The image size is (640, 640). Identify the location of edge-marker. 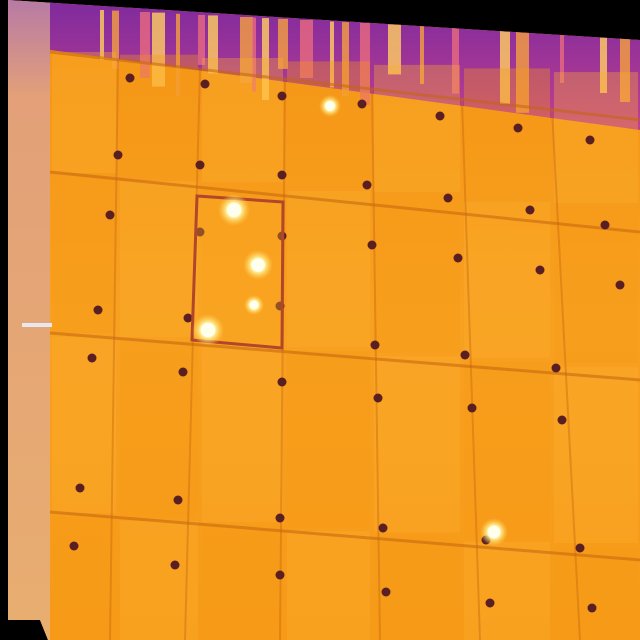
(37, 325).